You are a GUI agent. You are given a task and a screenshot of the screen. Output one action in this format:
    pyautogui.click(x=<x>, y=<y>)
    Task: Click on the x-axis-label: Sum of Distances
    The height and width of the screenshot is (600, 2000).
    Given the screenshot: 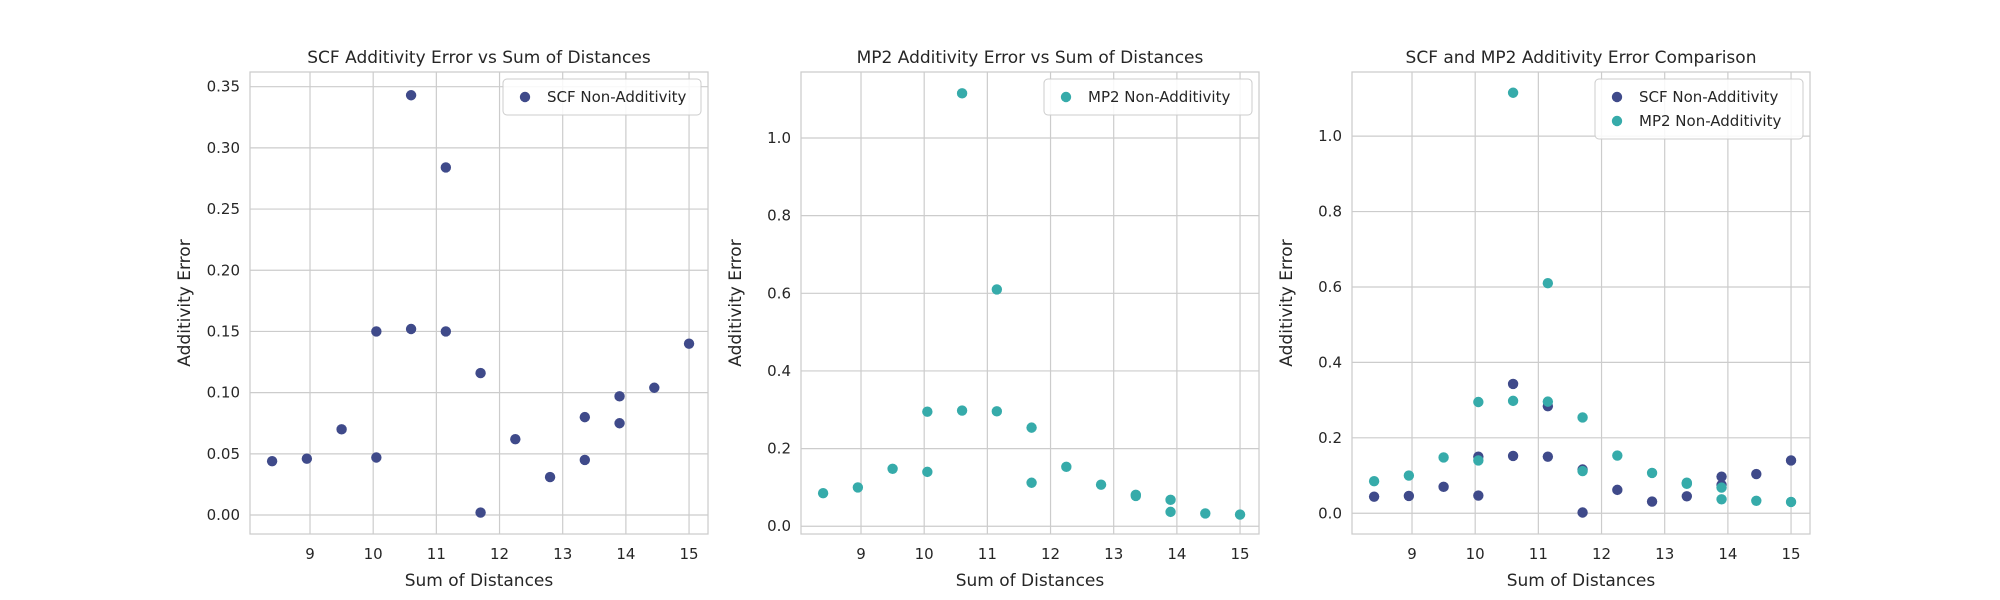 What is the action you would take?
    pyautogui.click(x=479, y=581)
    